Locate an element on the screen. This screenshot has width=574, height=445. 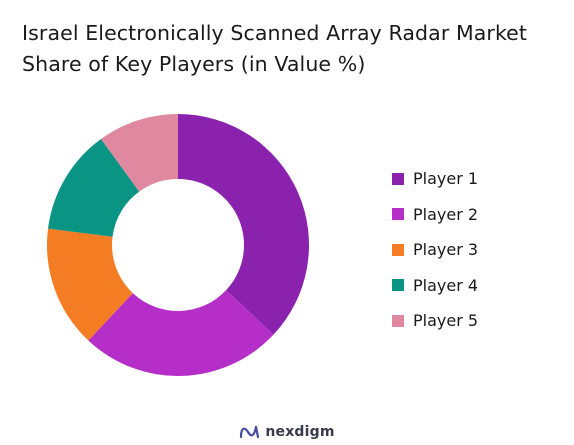
legend-item: Player 1 is located at coordinates (435, 179).